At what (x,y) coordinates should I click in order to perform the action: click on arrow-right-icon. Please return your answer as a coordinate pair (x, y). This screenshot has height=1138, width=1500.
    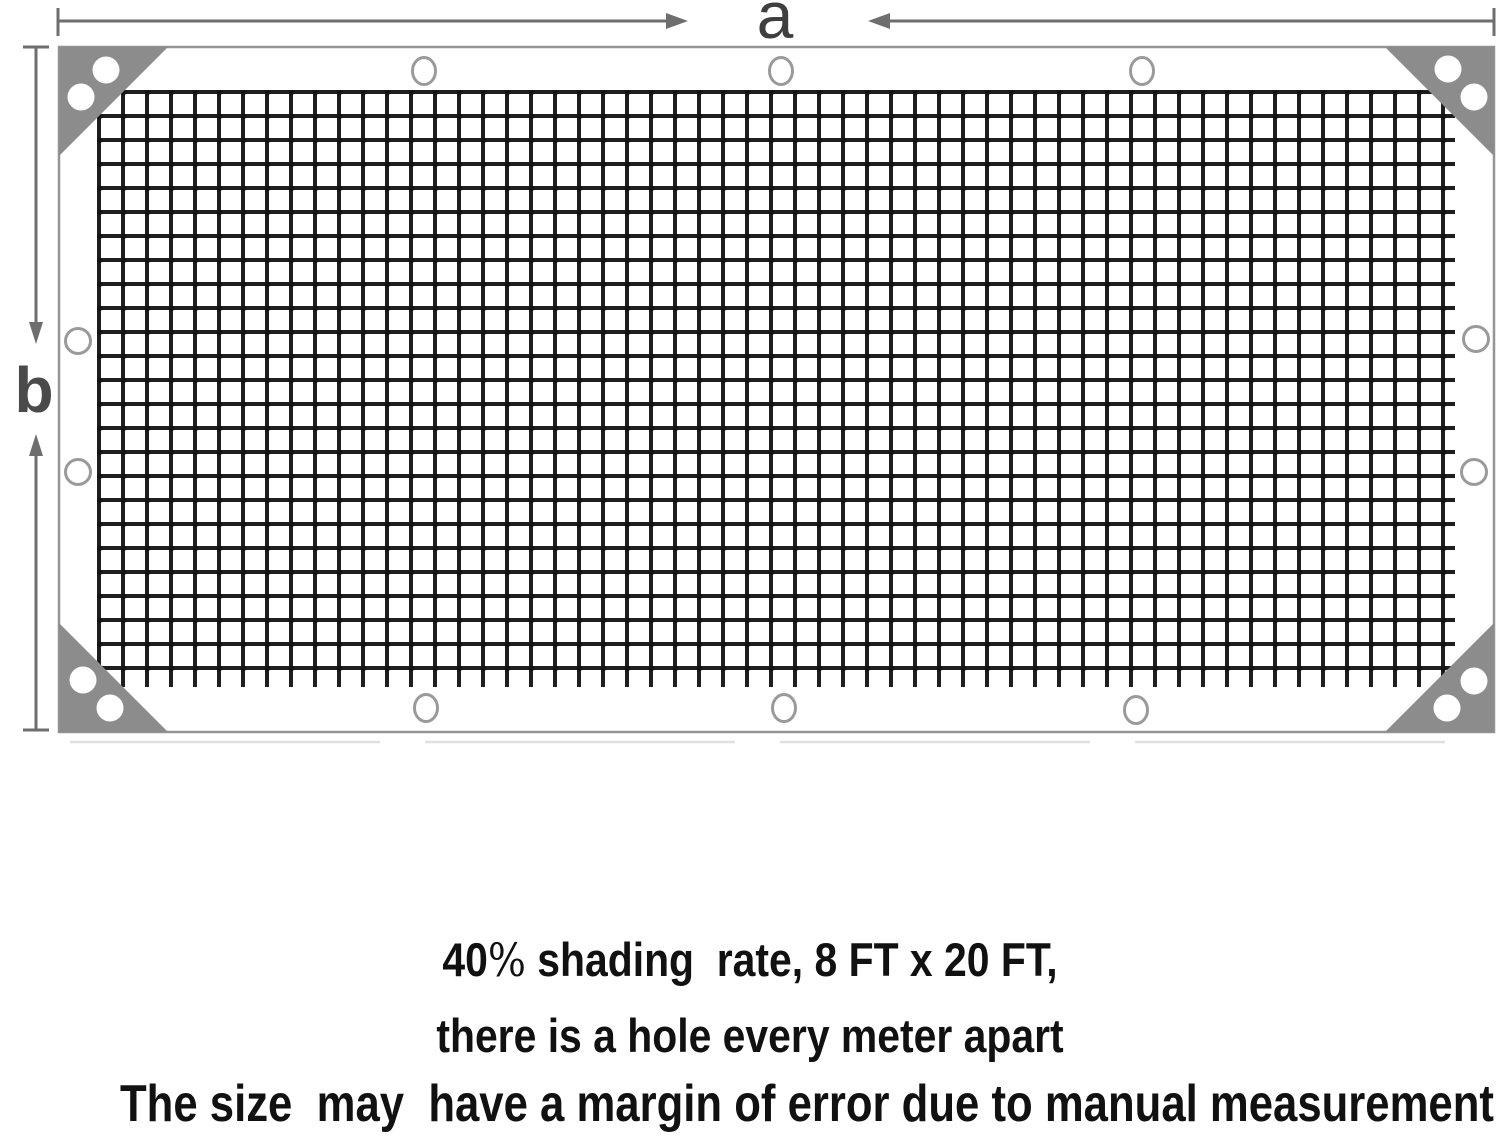
    Looking at the image, I should click on (677, 21).